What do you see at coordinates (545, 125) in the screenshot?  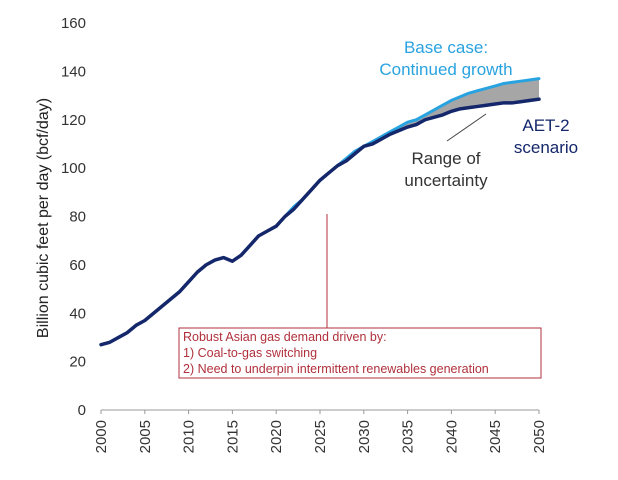 I see `aet2-label-line1: AET-2` at bounding box center [545, 125].